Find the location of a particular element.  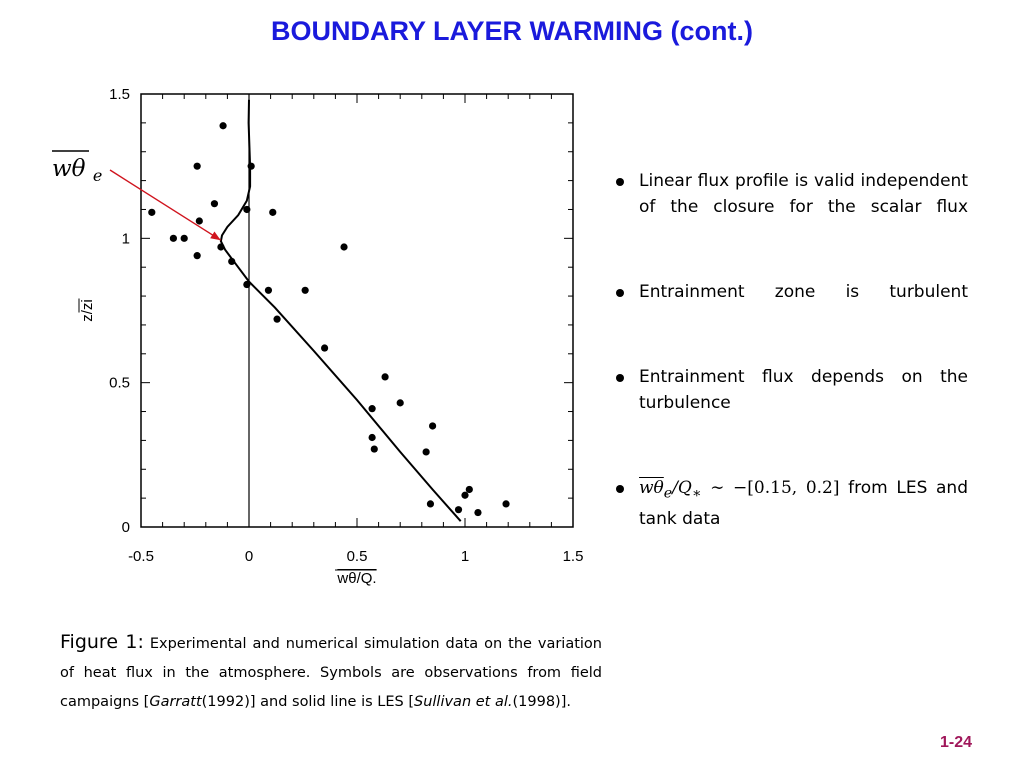

page-number: 1-24 is located at coordinates (955, 742).